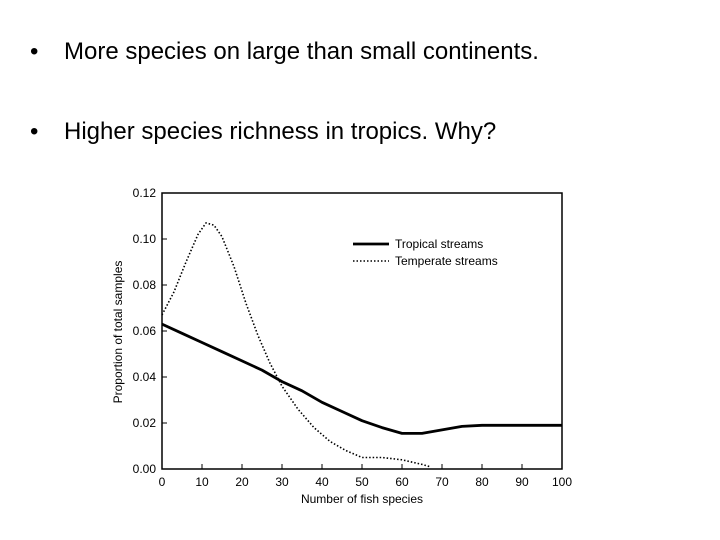 This screenshot has width=720, height=540. What do you see at coordinates (282, 482) in the screenshot?
I see `x-tick-label: 30` at bounding box center [282, 482].